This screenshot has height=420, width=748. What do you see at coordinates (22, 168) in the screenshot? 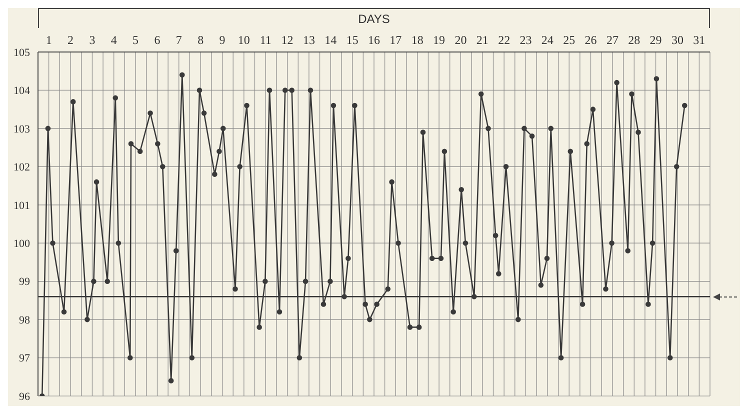
I see `y-tick-label: 102` at bounding box center [22, 168].